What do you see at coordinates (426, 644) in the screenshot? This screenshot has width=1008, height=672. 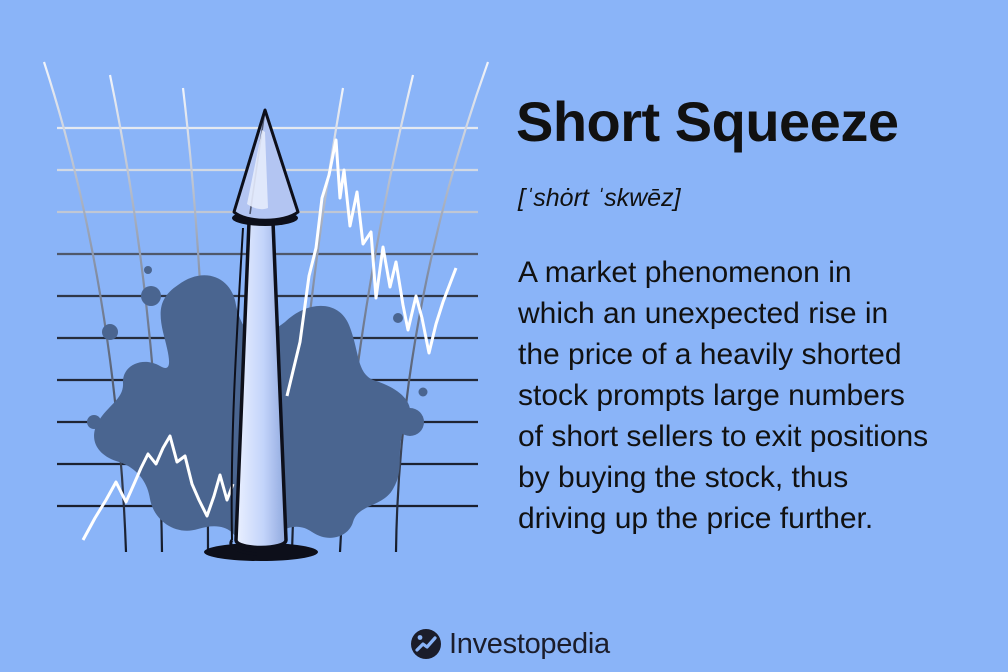 I see `investopedia-logo-icon` at bounding box center [426, 644].